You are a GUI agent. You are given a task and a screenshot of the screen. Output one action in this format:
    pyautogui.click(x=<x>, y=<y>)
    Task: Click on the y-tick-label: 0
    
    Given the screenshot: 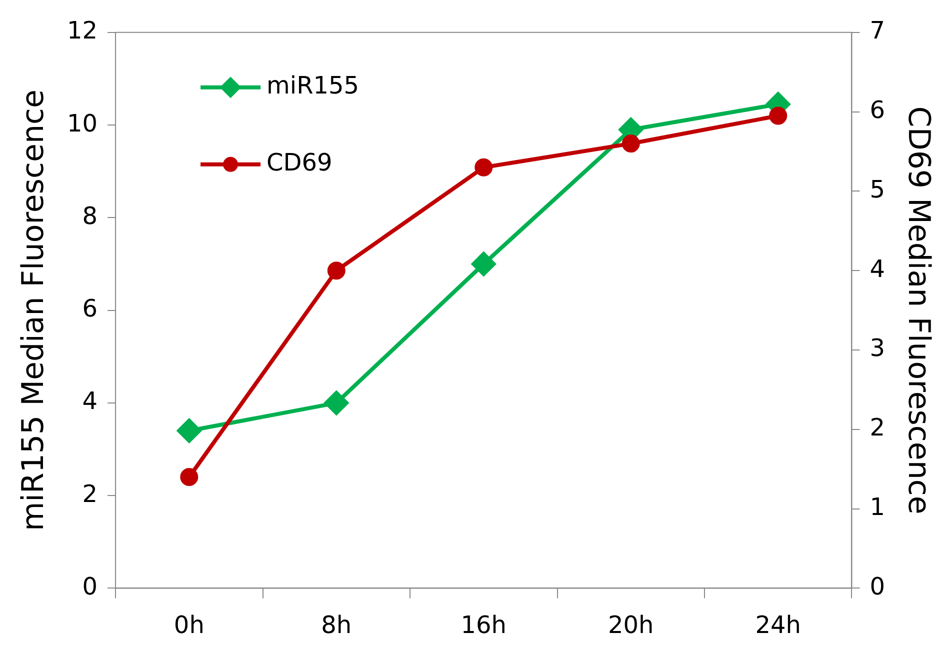 What is the action you would take?
    pyautogui.click(x=90, y=586)
    